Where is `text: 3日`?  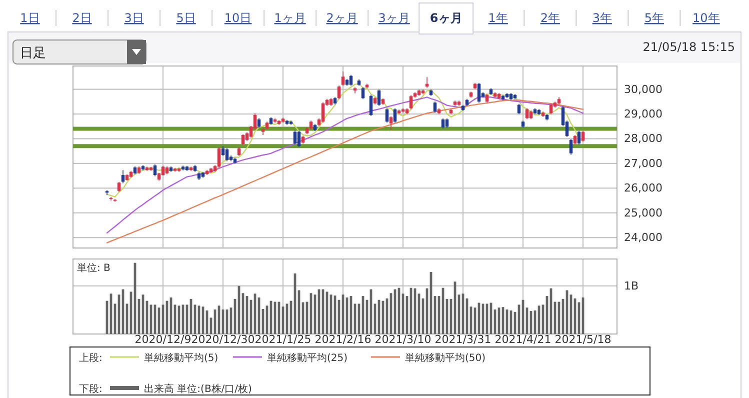
text: 3日 is located at coordinates (134, 18).